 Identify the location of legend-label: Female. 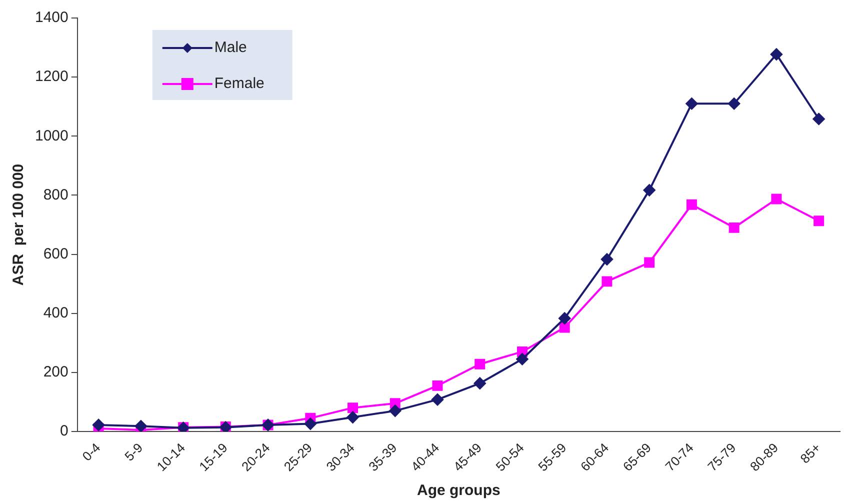
(239, 83).